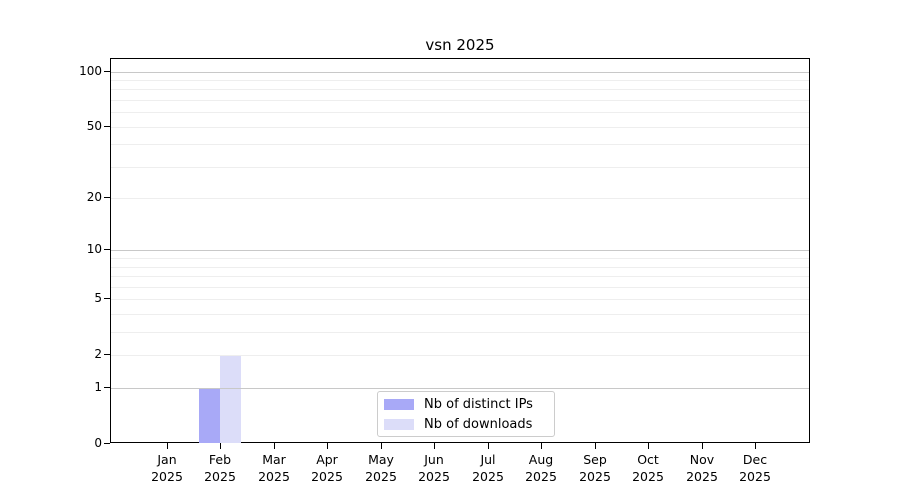 Image resolution: width=900 pixels, height=500 pixels. What do you see at coordinates (94, 249) in the screenshot?
I see `y-tick-label: 10` at bounding box center [94, 249].